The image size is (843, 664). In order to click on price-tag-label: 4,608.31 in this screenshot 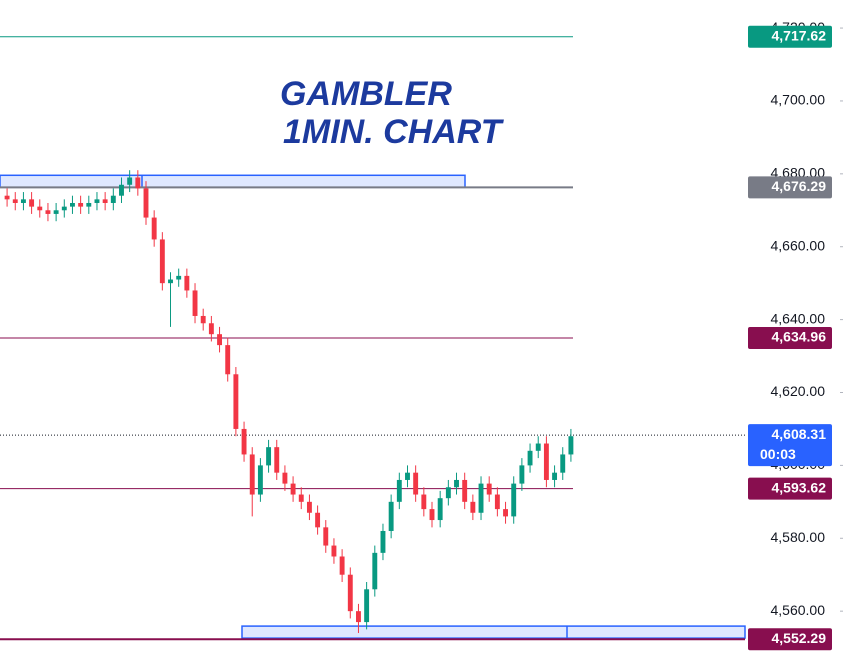, I will do `click(799, 434)`.